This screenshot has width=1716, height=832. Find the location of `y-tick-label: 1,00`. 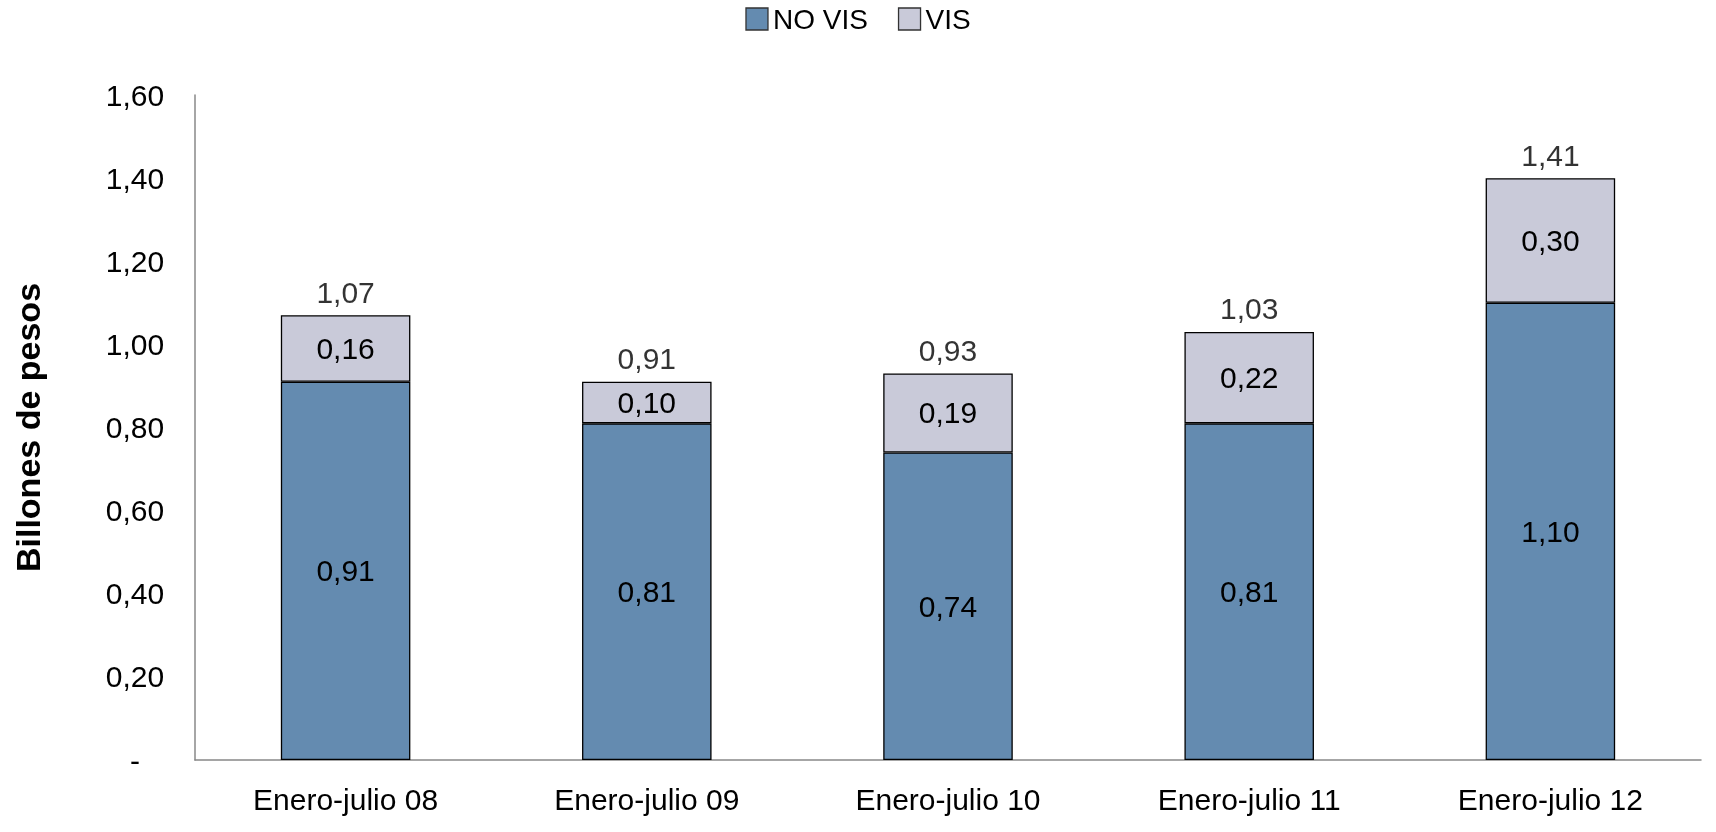

y-tick-label: 1,00 is located at coordinates (135, 344).